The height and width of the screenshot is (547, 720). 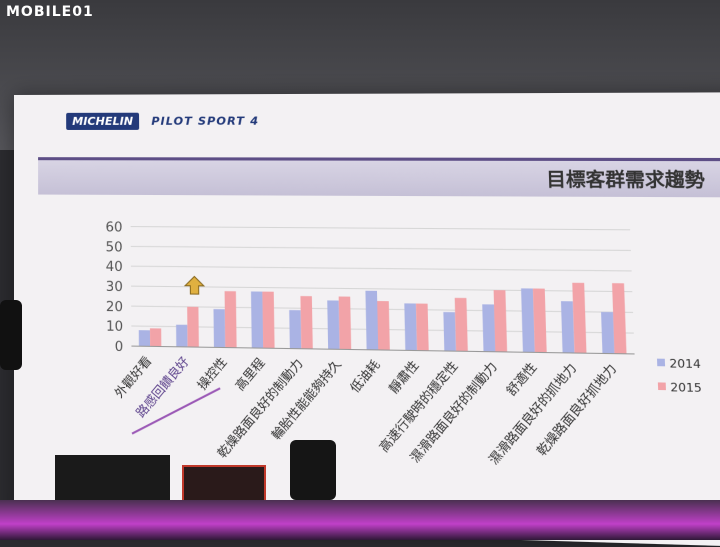 I want to click on stage-floor, so click(x=360, y=520).